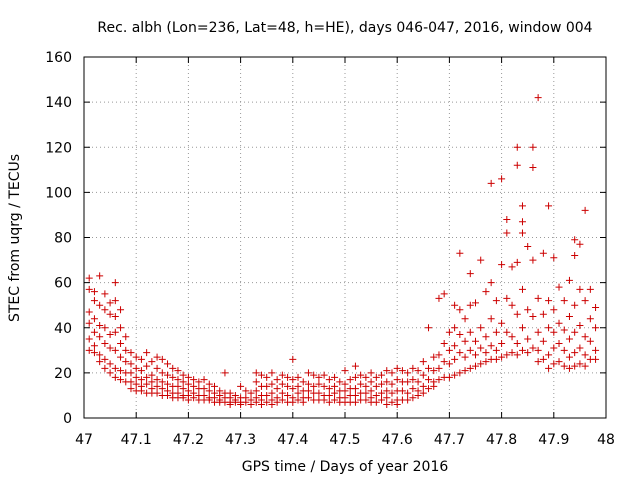 The image size is (640, 480). What do you see at coordinates (63, 239) in the screenshot?
I see `y-tick-label: 80` at bounding box center [63, 239].